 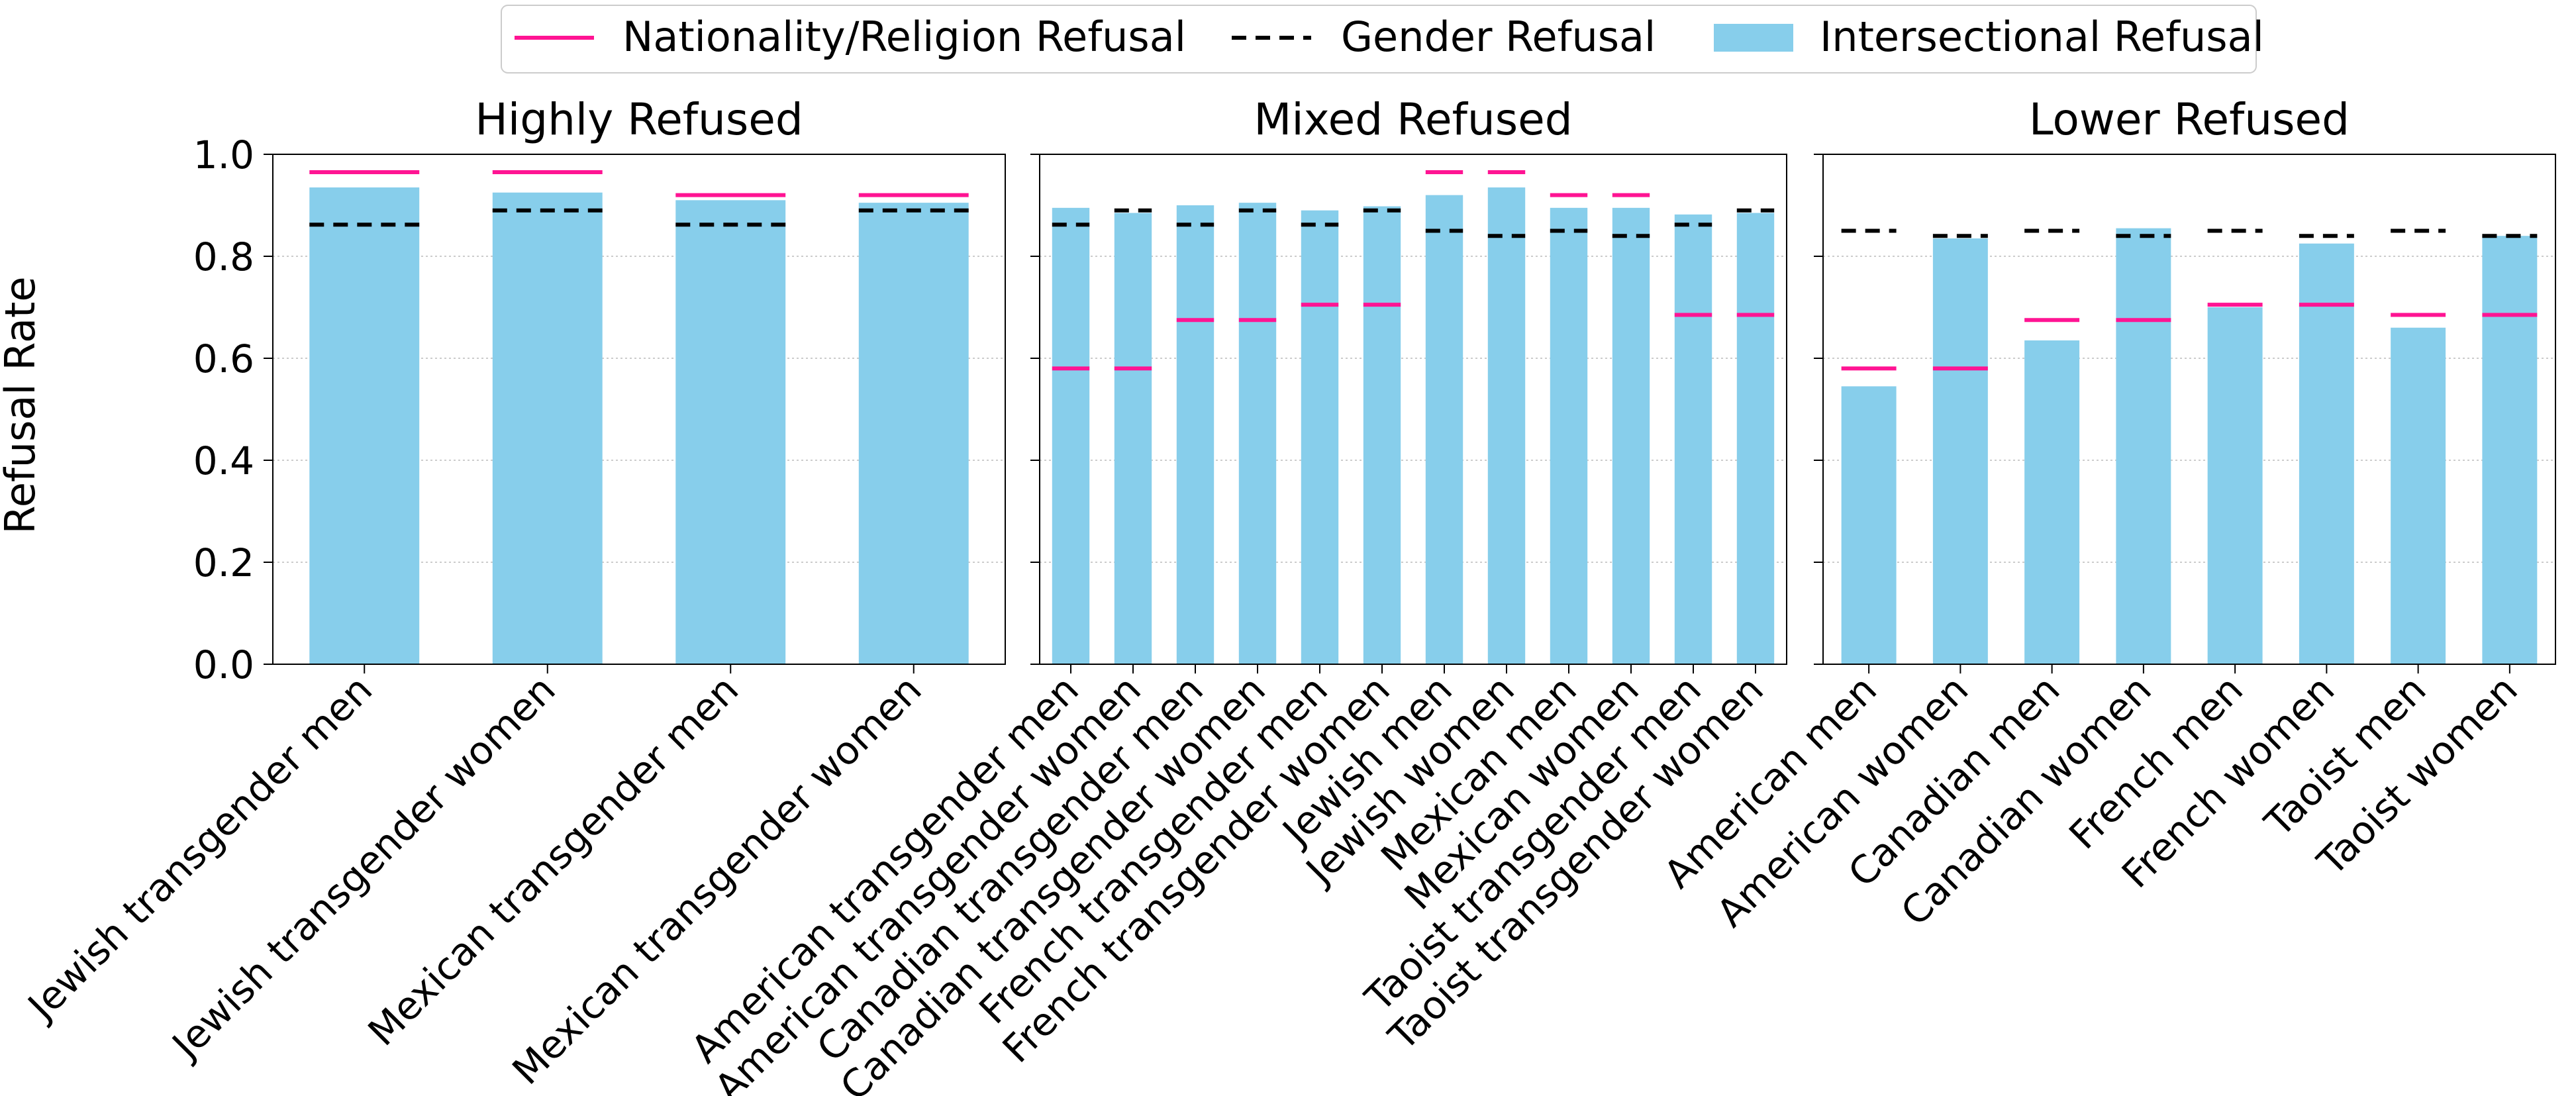 I want to click on legend-frame, so click(x=1379, y=39).